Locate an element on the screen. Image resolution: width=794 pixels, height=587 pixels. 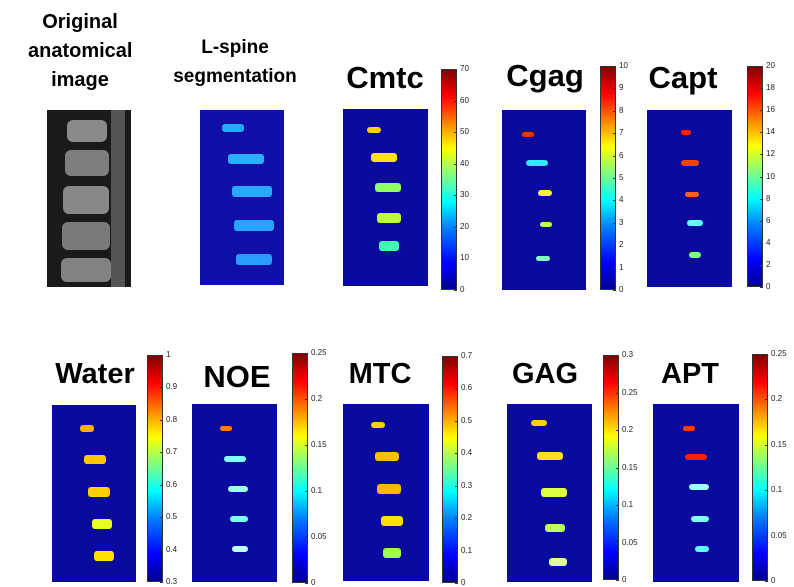
mtc-tick-label: 0.6 is located at coordinates (467, 387).